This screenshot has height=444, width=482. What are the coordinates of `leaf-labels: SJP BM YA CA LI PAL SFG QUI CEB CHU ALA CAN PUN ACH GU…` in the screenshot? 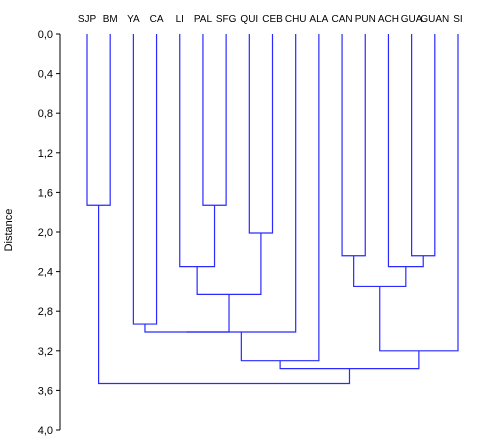 It's located at (270, 19).